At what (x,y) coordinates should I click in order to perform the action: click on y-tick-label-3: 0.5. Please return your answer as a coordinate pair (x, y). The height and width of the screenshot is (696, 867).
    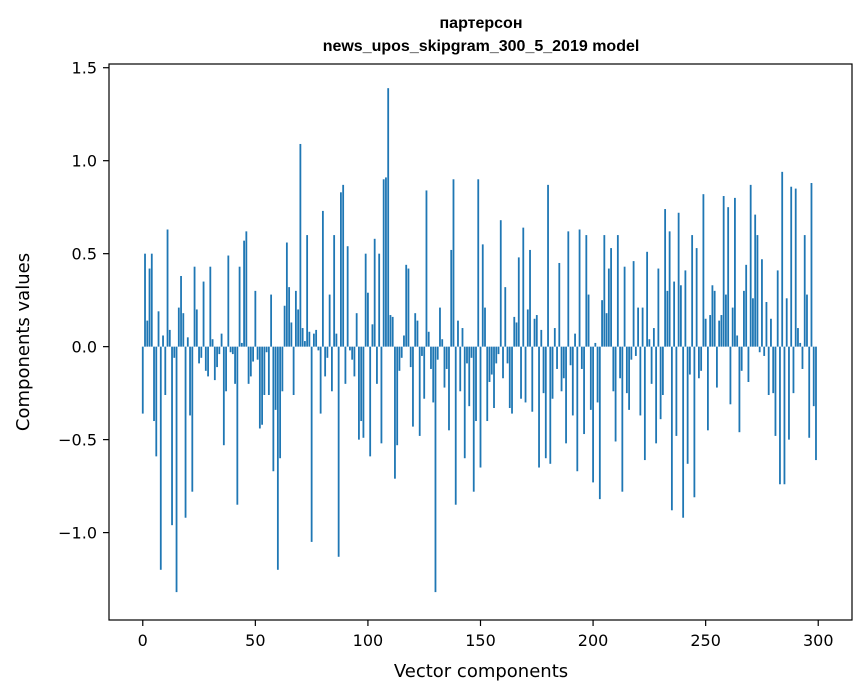
    Looking at the image, I should click on (84, 254).